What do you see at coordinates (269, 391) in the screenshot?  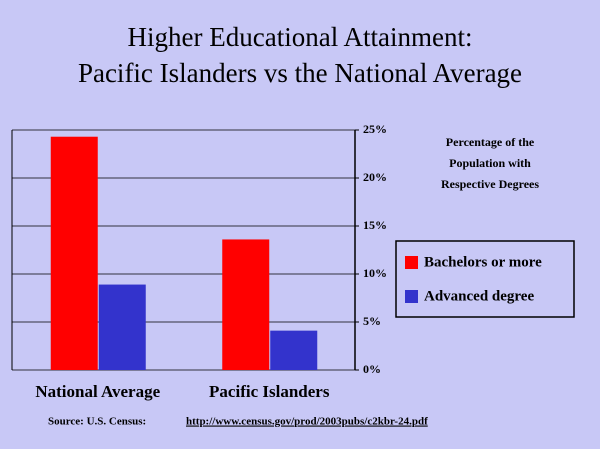 I see `x-tick-label: Pacific Islanders` at bounding box center [269, 391].